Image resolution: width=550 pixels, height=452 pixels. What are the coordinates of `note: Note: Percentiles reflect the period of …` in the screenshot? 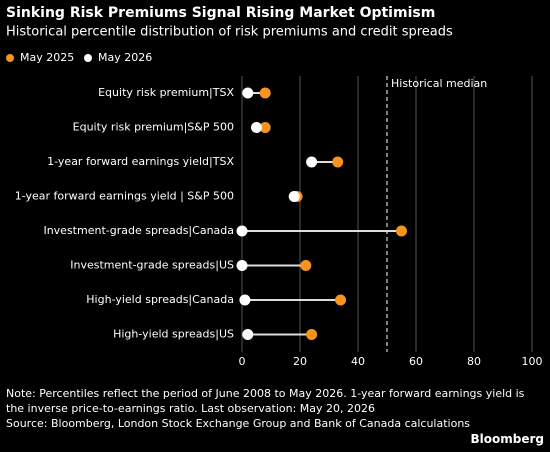 It's located at (273, 408).